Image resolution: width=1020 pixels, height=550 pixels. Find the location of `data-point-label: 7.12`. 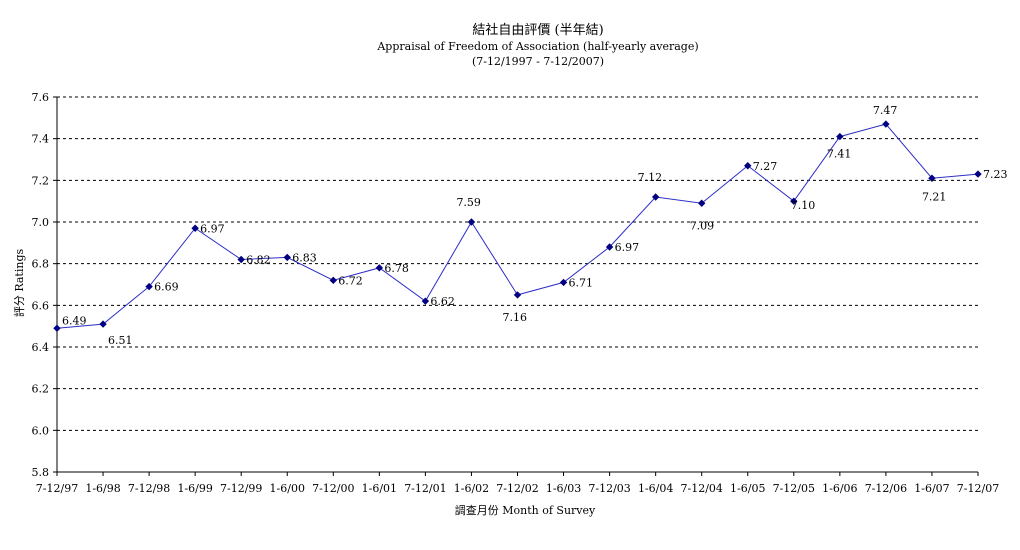

data-point-label: 7.12 is located at coordinates (650, 177).